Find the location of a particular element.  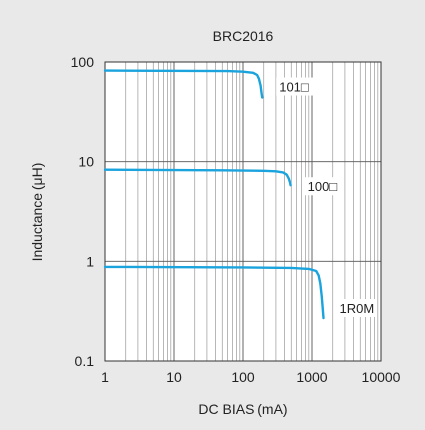

y-tick-label: 10 is located at coordinates (86, 162).